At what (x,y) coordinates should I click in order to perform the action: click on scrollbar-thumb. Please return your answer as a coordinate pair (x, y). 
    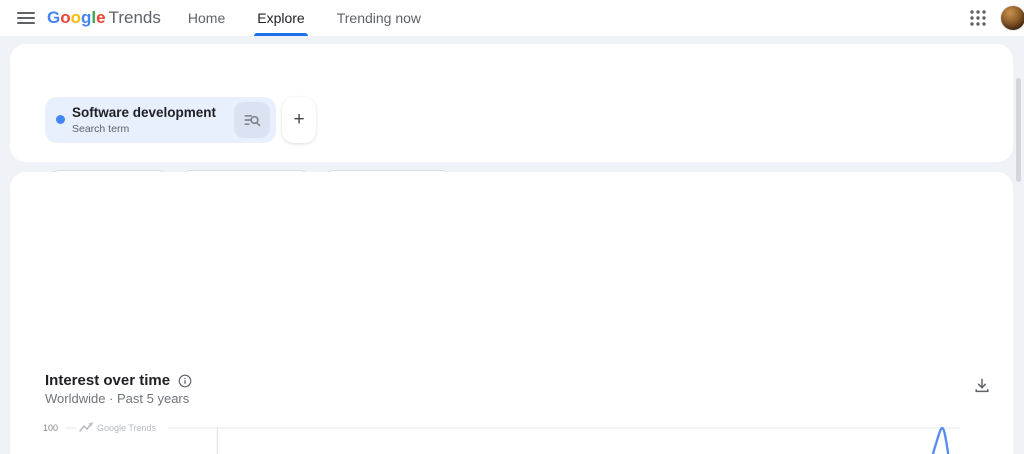
    Looking at the image, I should click on (1018, 130).